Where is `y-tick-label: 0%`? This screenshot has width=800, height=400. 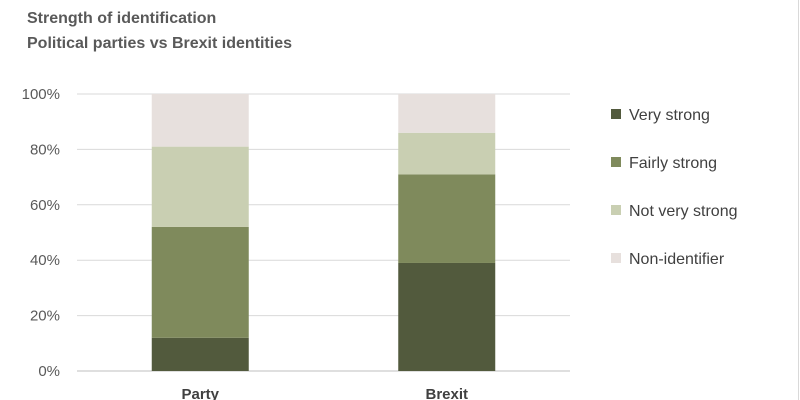
y-tick-label: 0% is located at coordinates (49, 371).